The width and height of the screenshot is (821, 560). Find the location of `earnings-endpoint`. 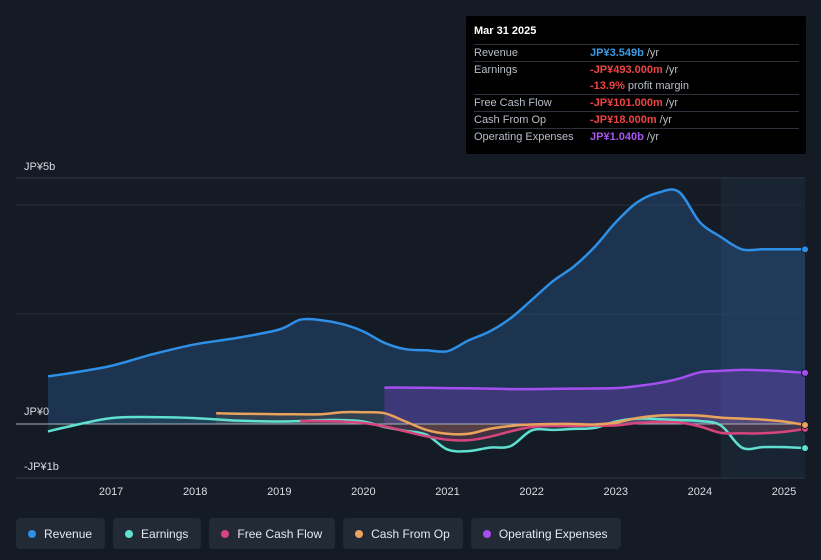

earnings-endpoint is located at coordinates (805, 448).